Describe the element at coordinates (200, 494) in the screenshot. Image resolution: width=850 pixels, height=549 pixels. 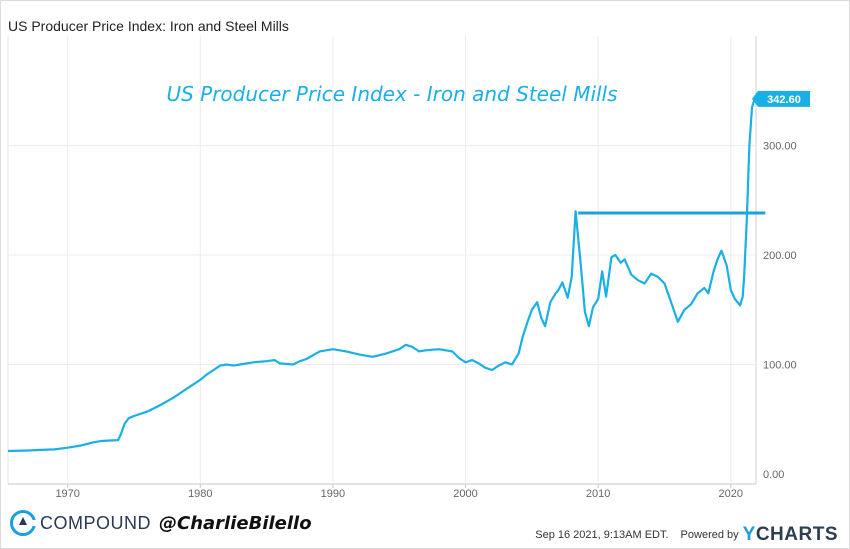
I see `x-tick-label: 1980` at that location.